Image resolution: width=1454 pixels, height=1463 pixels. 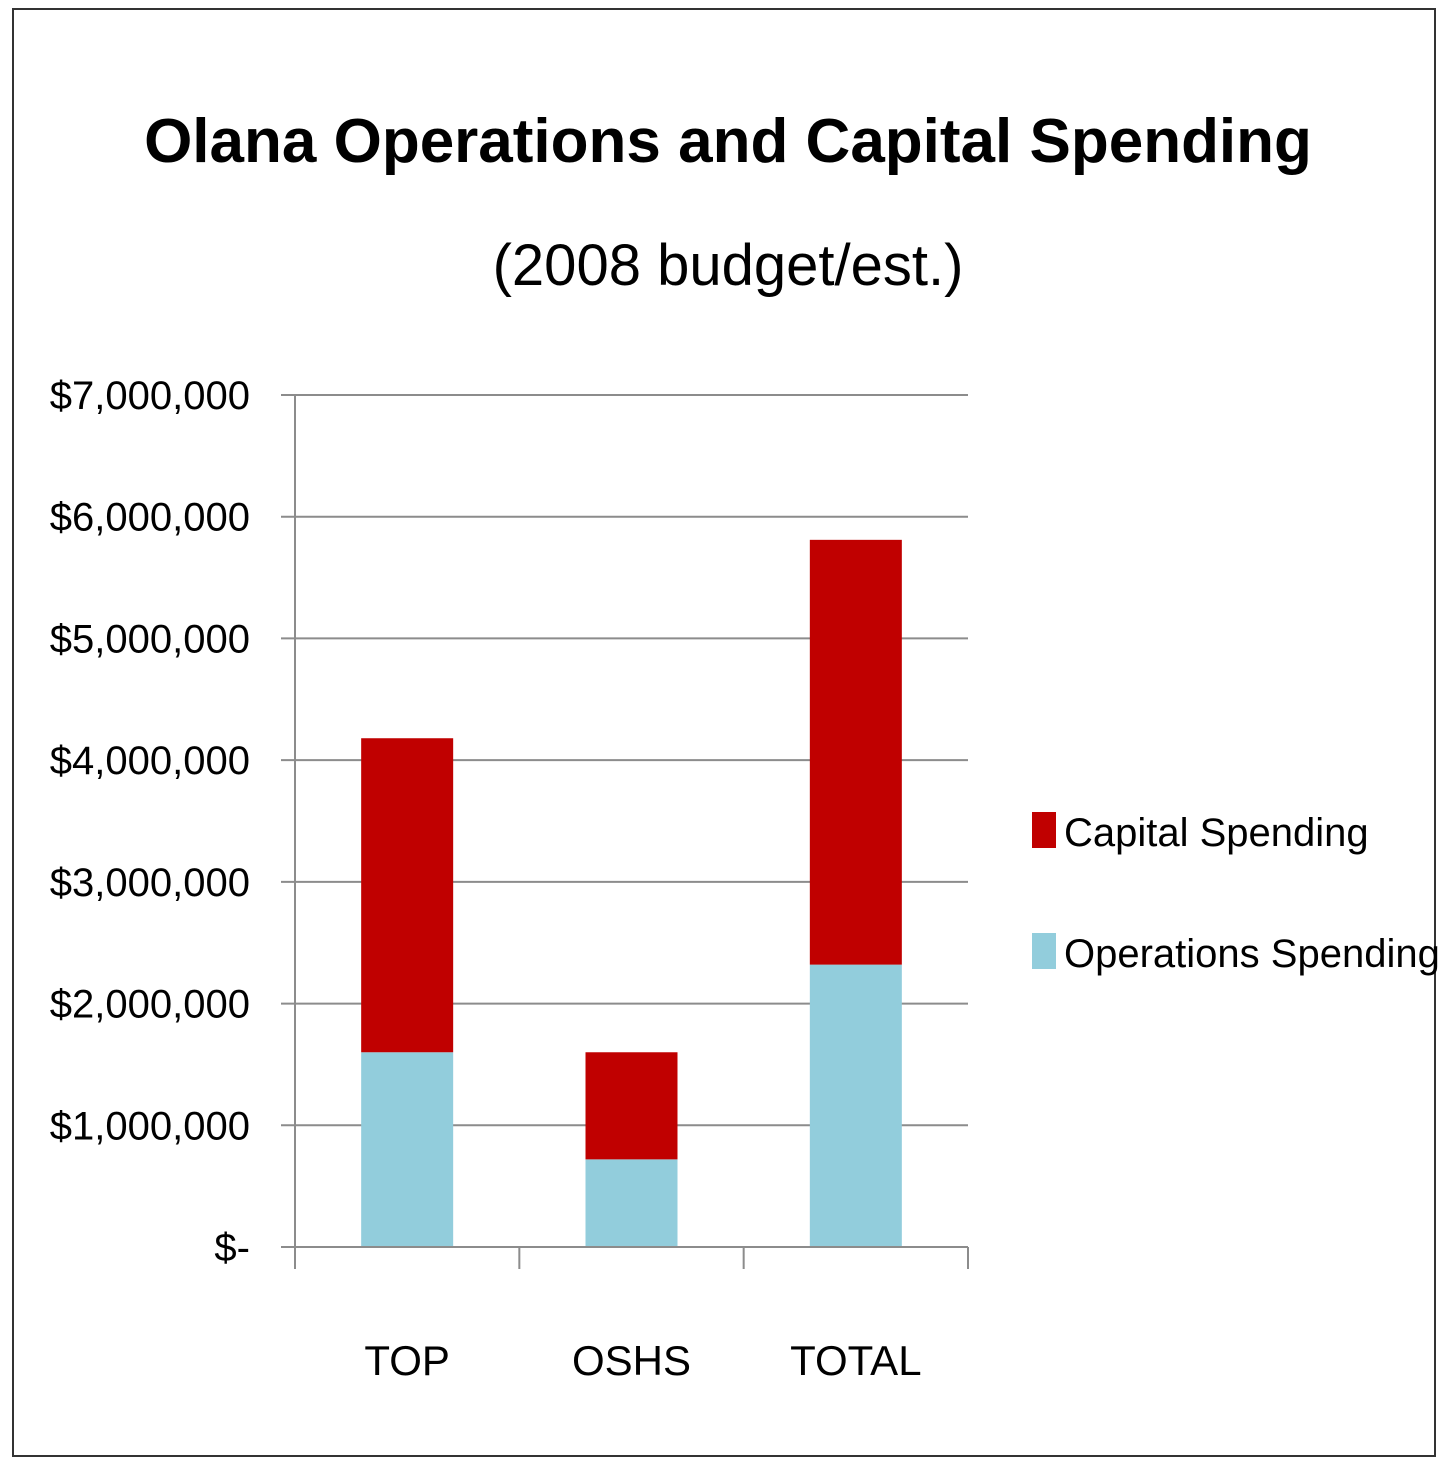 What do you see at coordinates (631, 1106) in the screenshot?
I see `bar-oshs-capital-spending` at bounding box center [631, 1106].